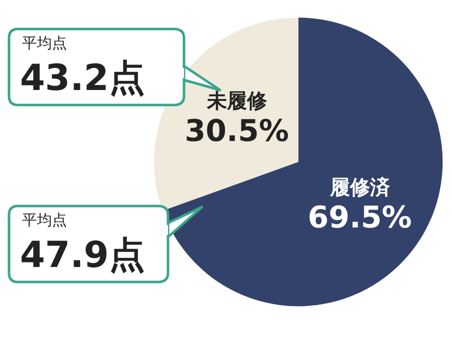 Image resolution: width=452 pixels, height=352 pixels. What do you see at coordinates (236, 132) in the screenshot?
I see `data-label: 30.5%` at bounding box center [236, 132].